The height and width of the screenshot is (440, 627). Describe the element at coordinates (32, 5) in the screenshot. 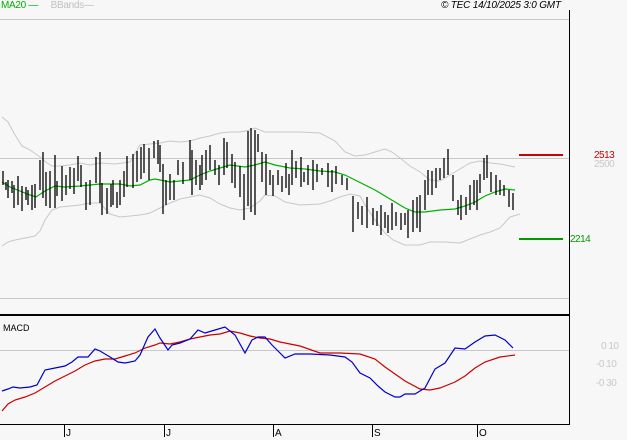

I see `legend-ma20-swatch: —` at that location.